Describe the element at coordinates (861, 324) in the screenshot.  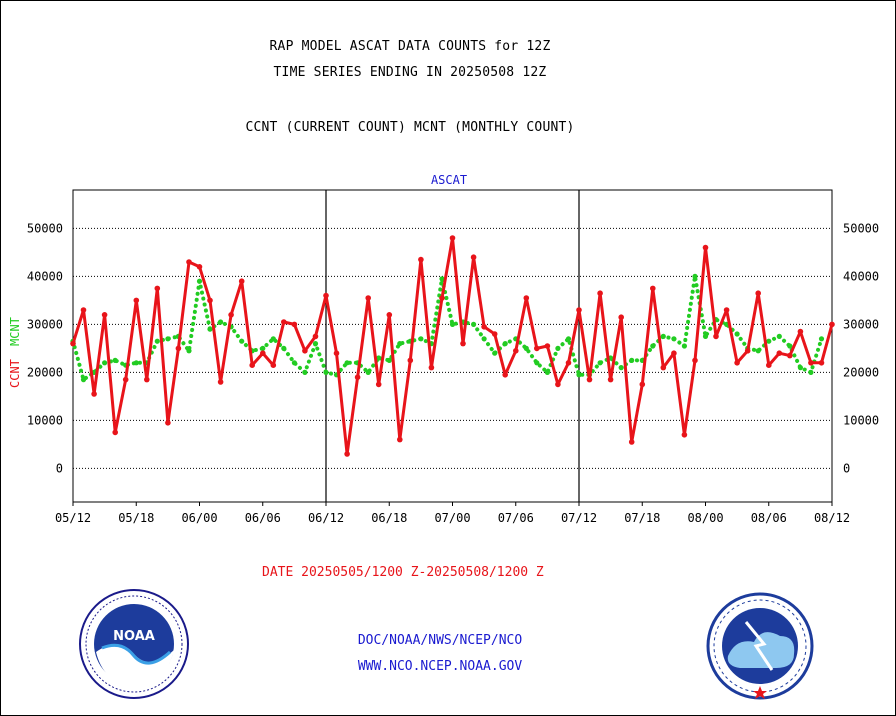
I see `y-tick-label-right: 30000` at that location.